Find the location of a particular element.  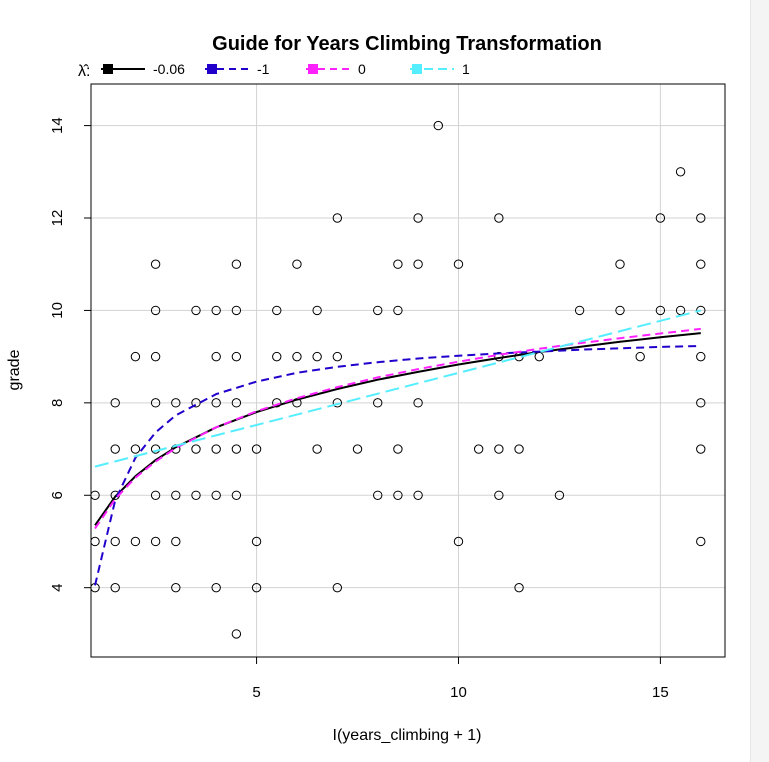

legend-label--0.06: -0.06 is located at coordinates (169, 69).